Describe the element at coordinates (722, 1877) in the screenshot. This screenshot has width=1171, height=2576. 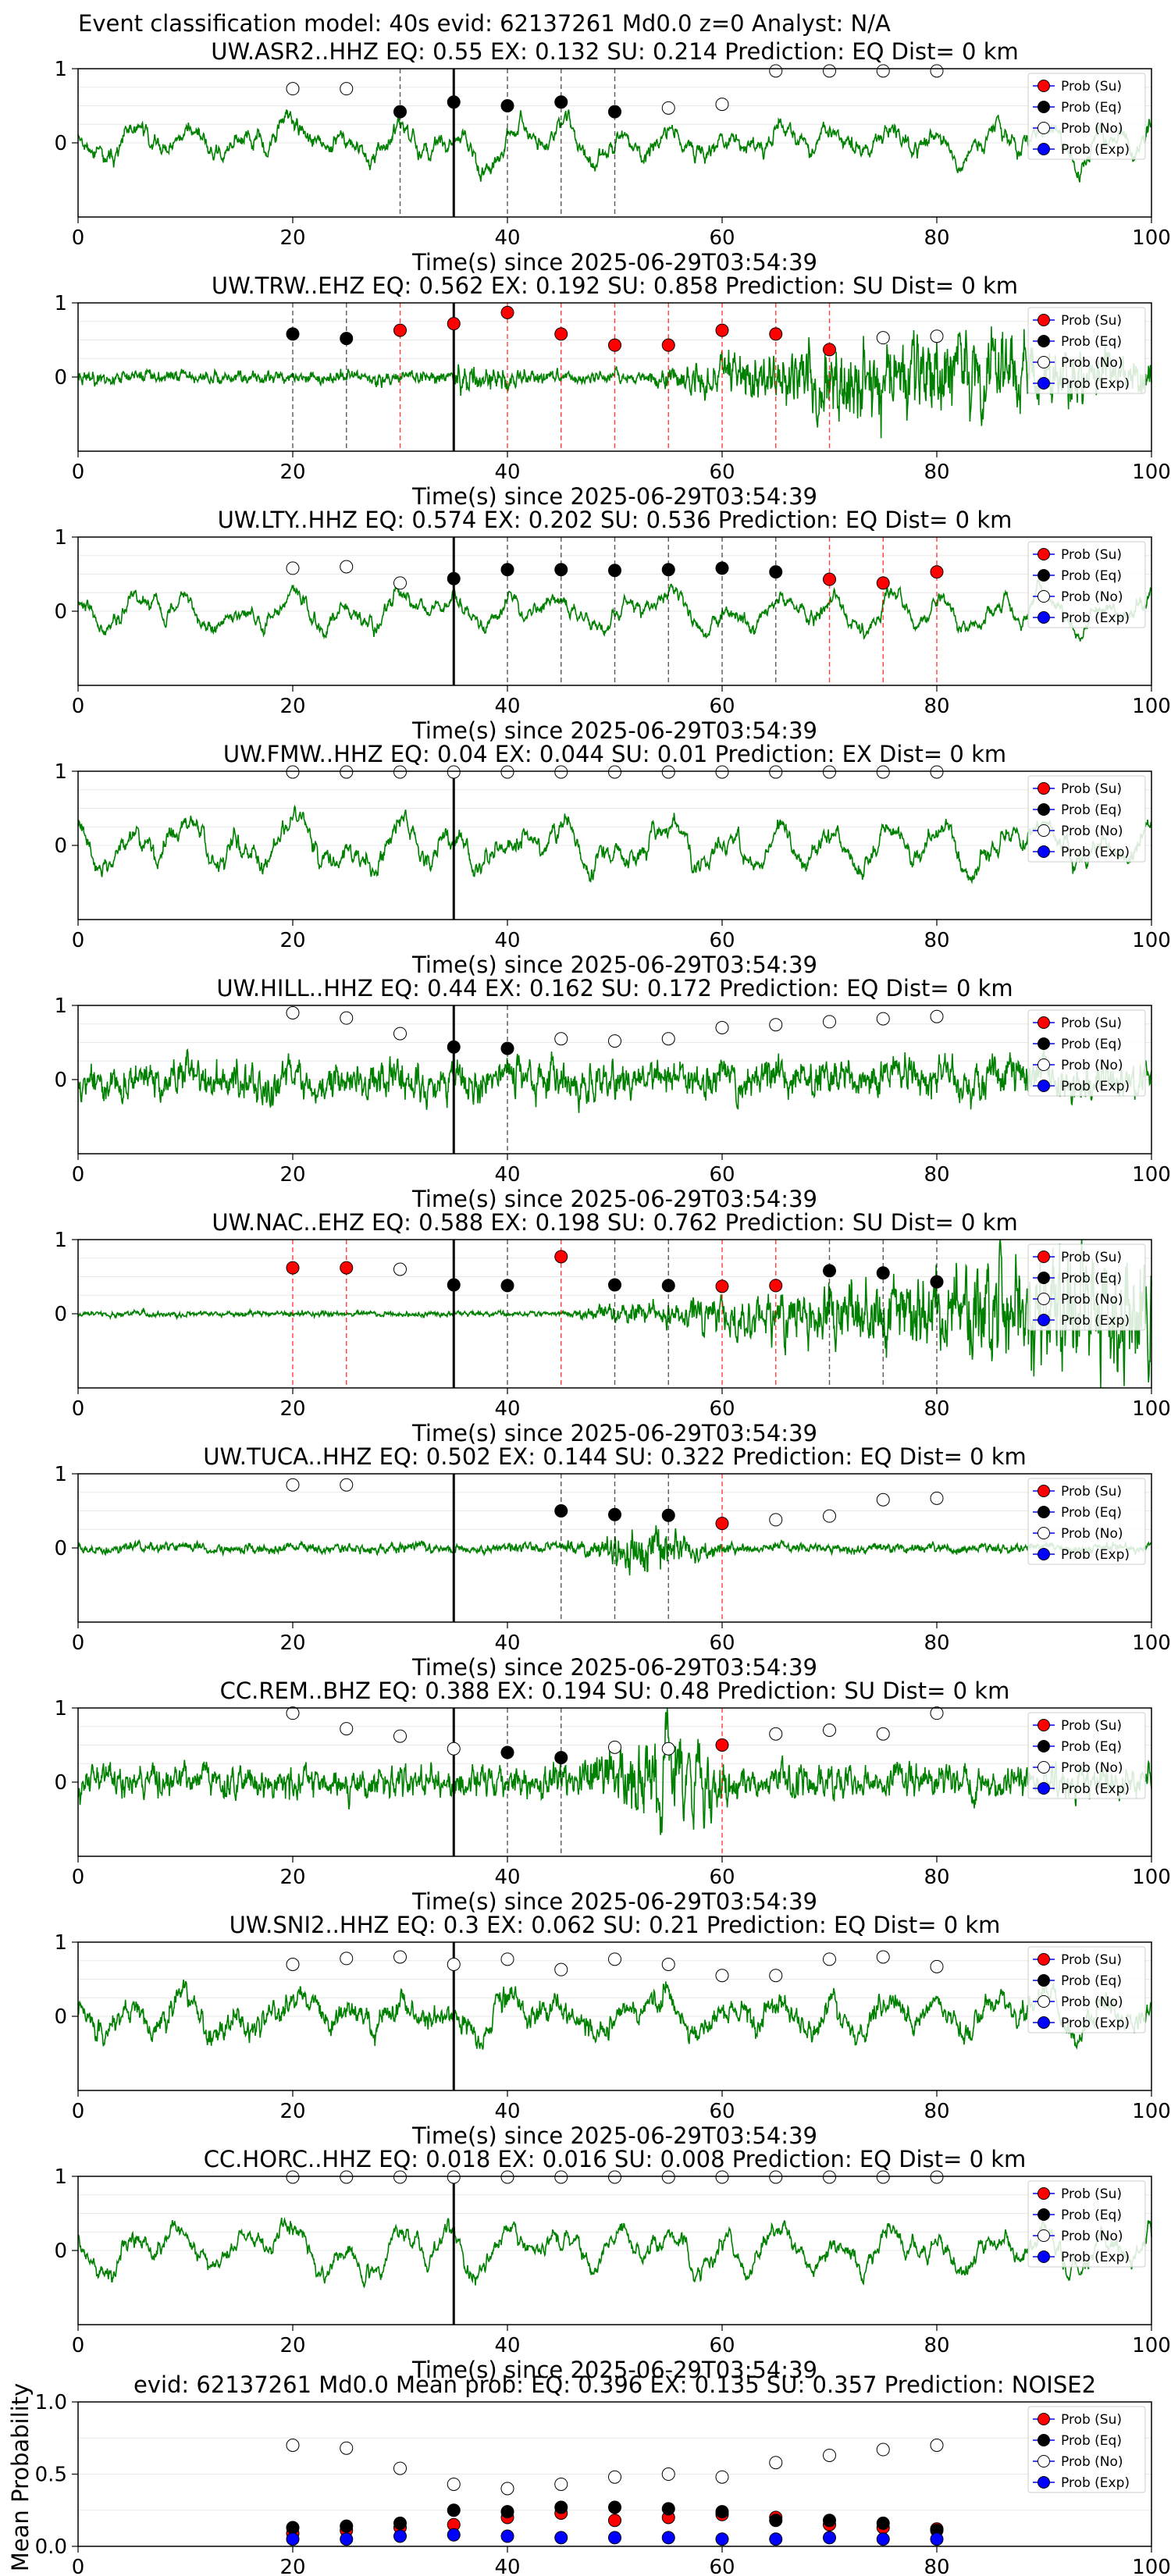
I see `panel-8-xtick-label-3: 60` at that location.